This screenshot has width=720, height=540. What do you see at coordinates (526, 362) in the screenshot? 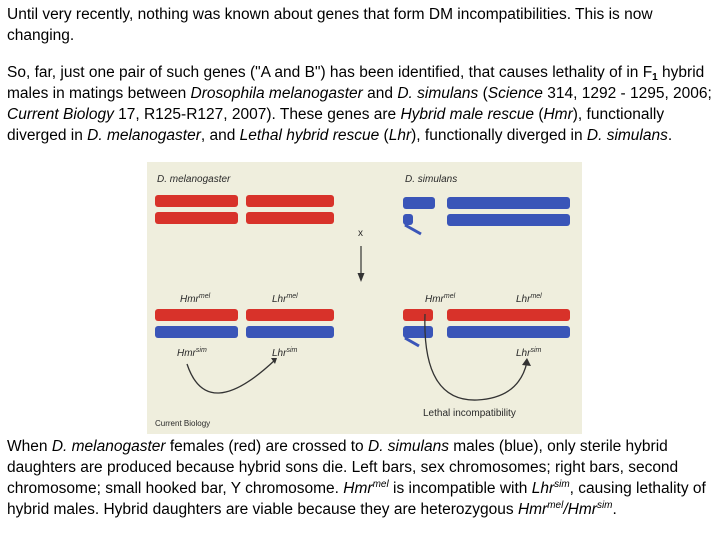
I see `interaction-arrow-right-head` at bounding box center [526, 362].